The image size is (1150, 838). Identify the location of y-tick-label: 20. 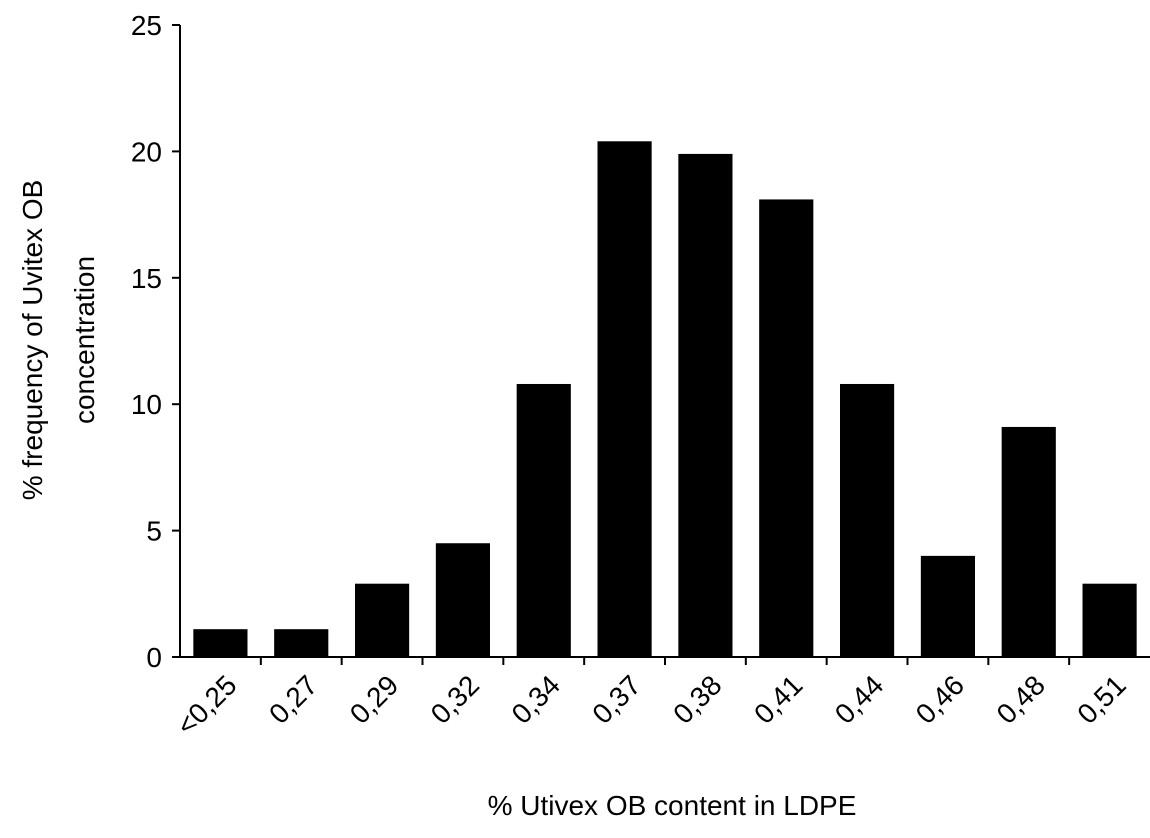
(146, 151).